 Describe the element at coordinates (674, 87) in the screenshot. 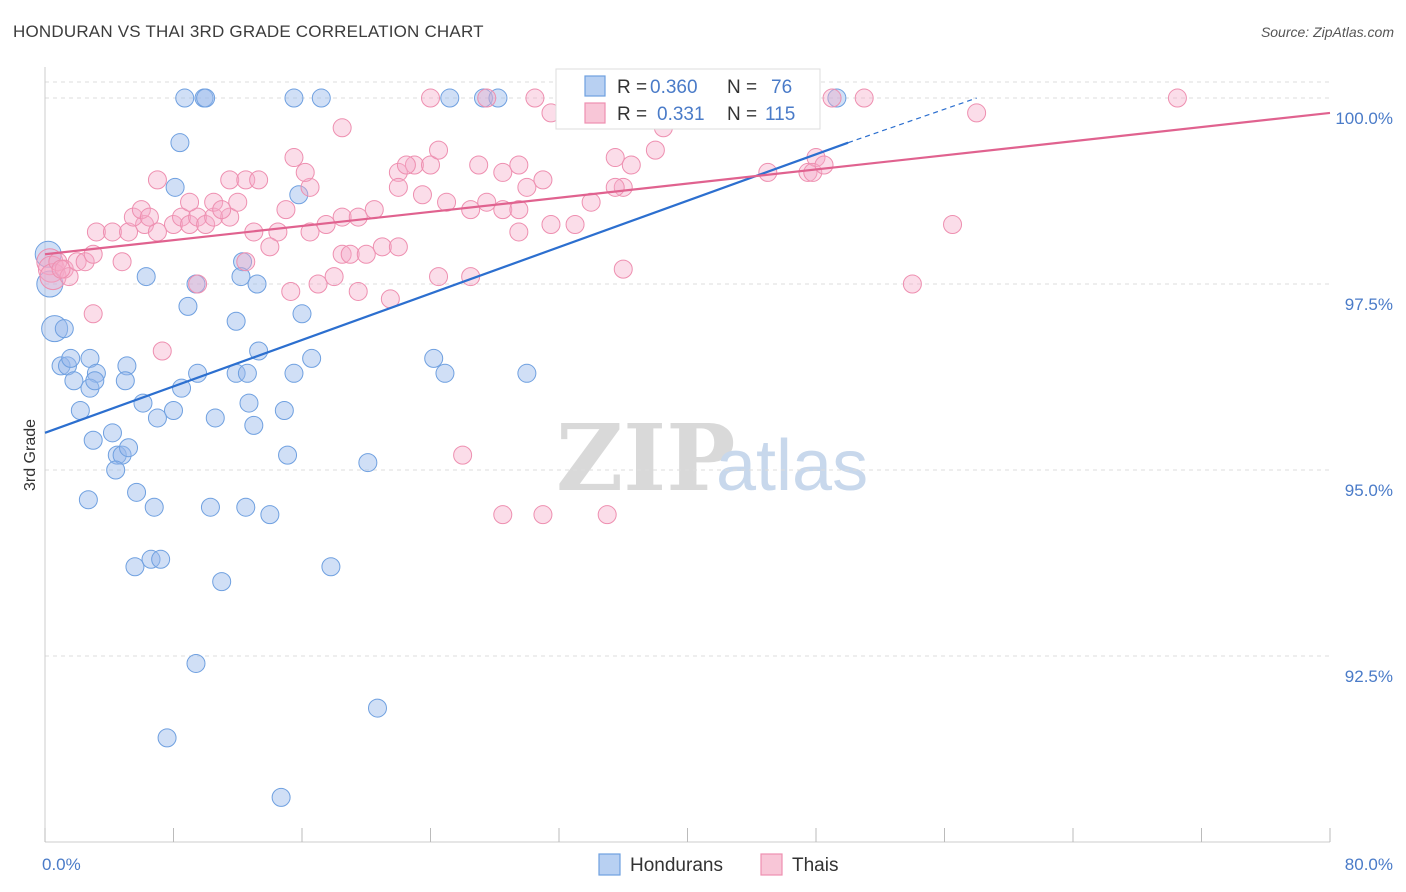

I see `legend-r-value-hondurans: 0.360` at that location.